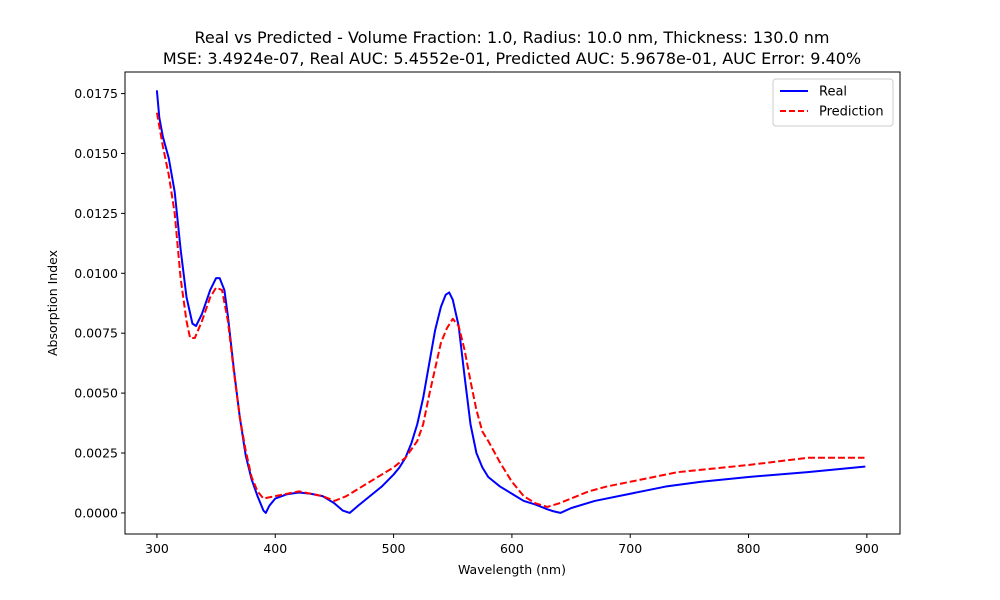 Image resolution: width=1000 pixels, height=600 pixels. I want to click on y-tick-label: 0.0100, so click(96, 273).